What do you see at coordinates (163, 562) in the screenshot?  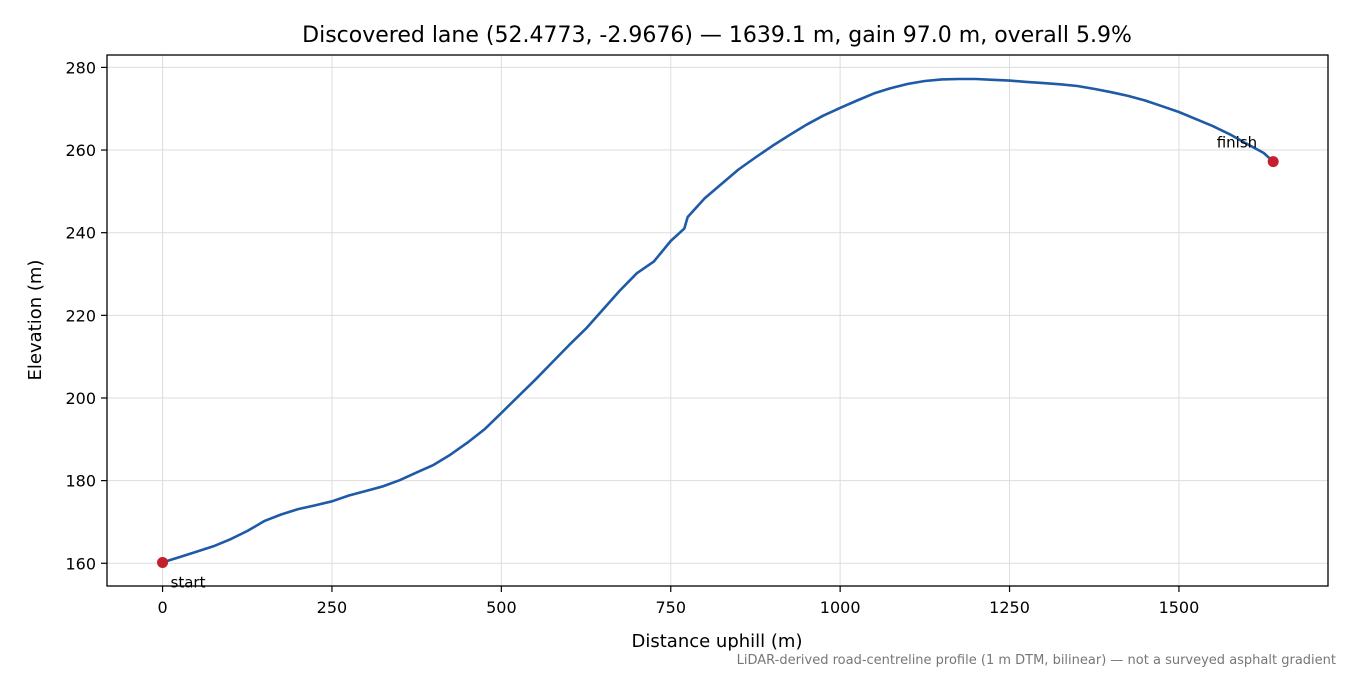 I see `start-marker` at bounding box center [163, 562].